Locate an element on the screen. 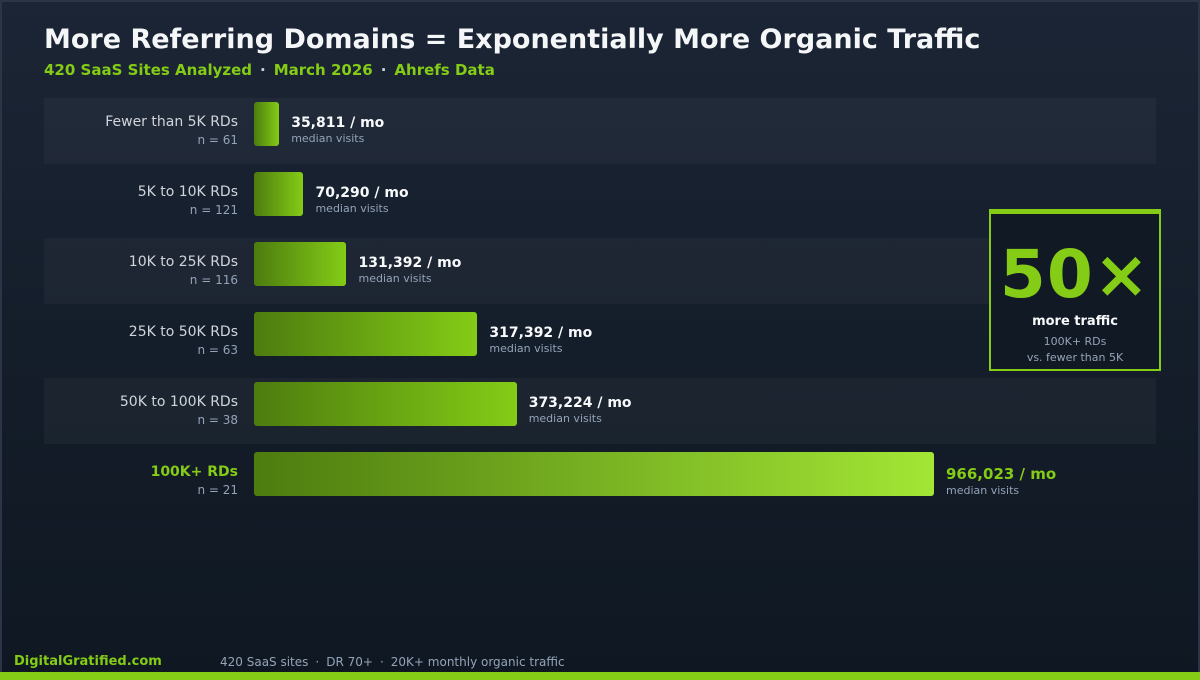 The image size is (1200, 680). value-label: 35,811 / mo is located at coordinates (338, 123).